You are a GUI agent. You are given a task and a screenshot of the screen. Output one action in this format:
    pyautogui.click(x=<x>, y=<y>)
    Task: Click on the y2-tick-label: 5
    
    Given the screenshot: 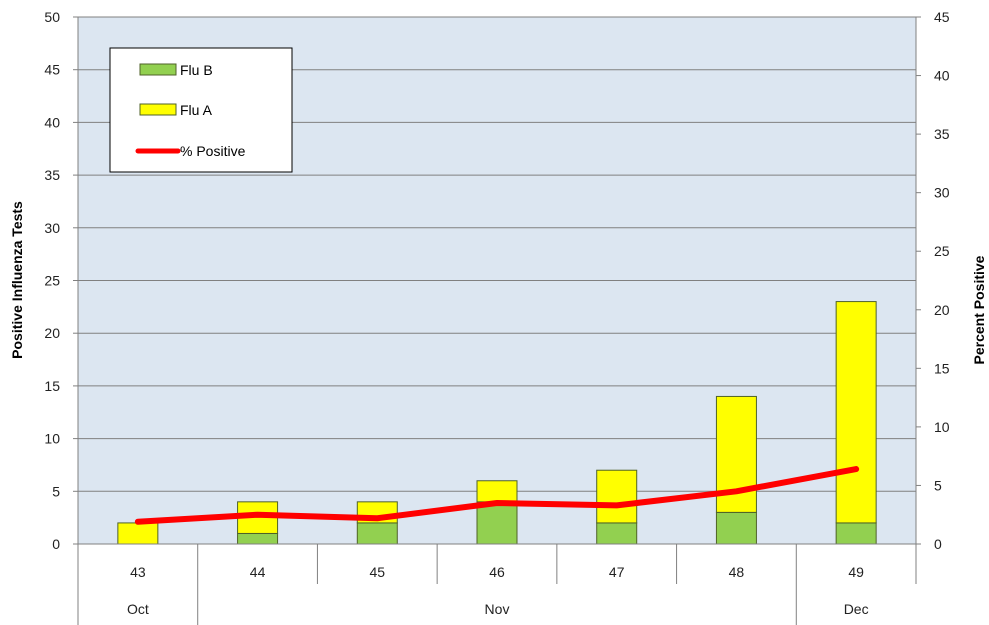 What is the action you would take?
    pyautogui.click(x=938, y=485)
    